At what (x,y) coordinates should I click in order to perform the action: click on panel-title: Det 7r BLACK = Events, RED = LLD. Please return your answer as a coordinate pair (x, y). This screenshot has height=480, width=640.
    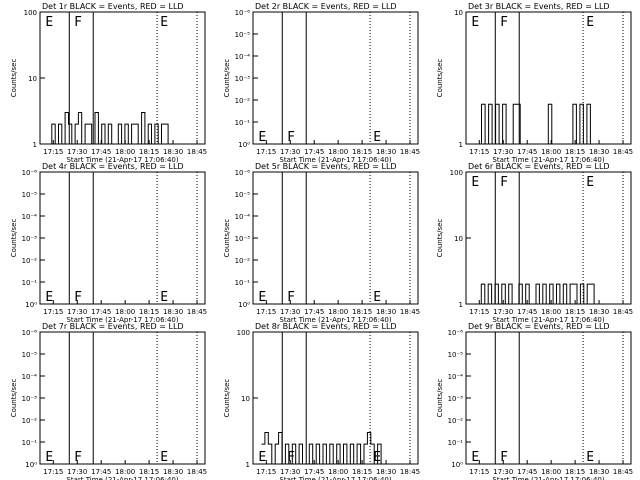
    Looking at the image, I should click on (113, 326).